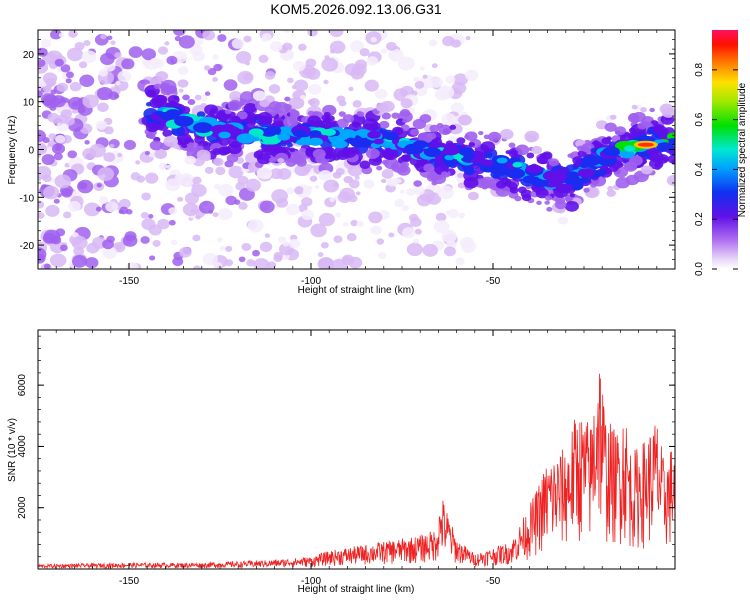  Describe the element at coordinates (311, 581) in the screenshot. I see `snr-x-tick-label: -100` at that location.